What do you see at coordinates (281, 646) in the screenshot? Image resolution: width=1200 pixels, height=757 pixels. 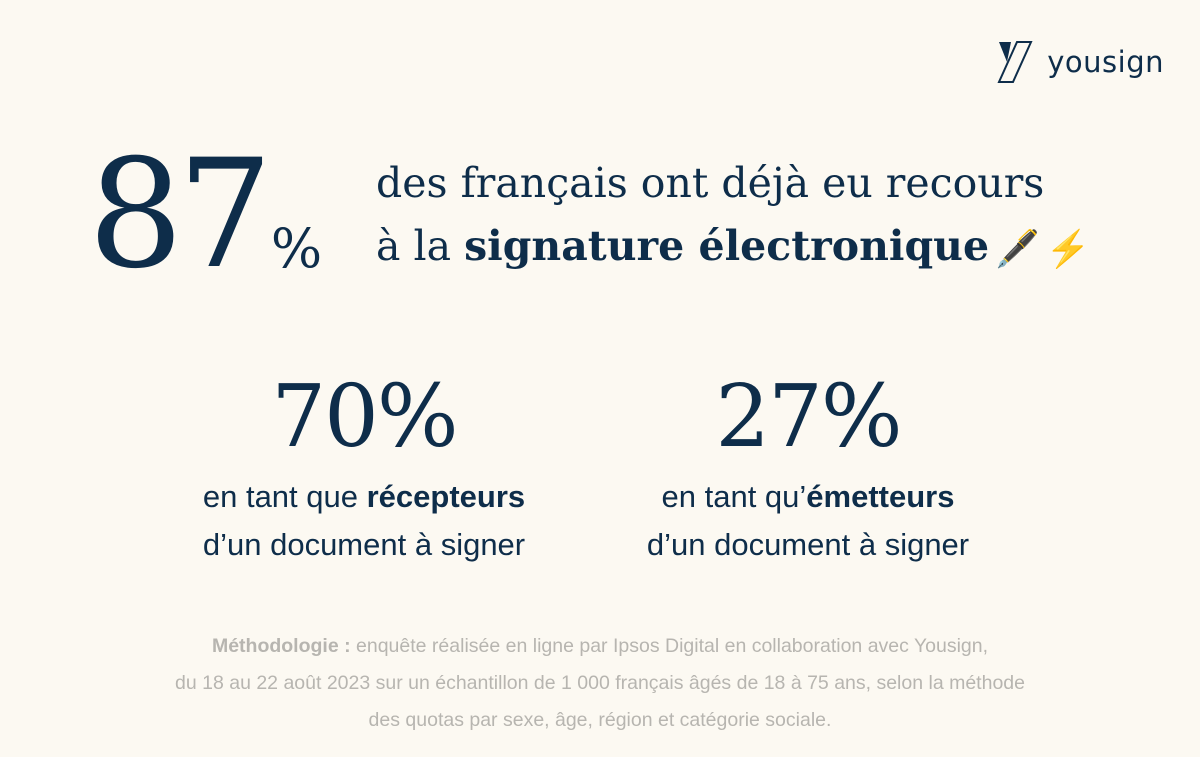 I see `methodology-label: Méthodologie :` at bounding box center [281, 646].